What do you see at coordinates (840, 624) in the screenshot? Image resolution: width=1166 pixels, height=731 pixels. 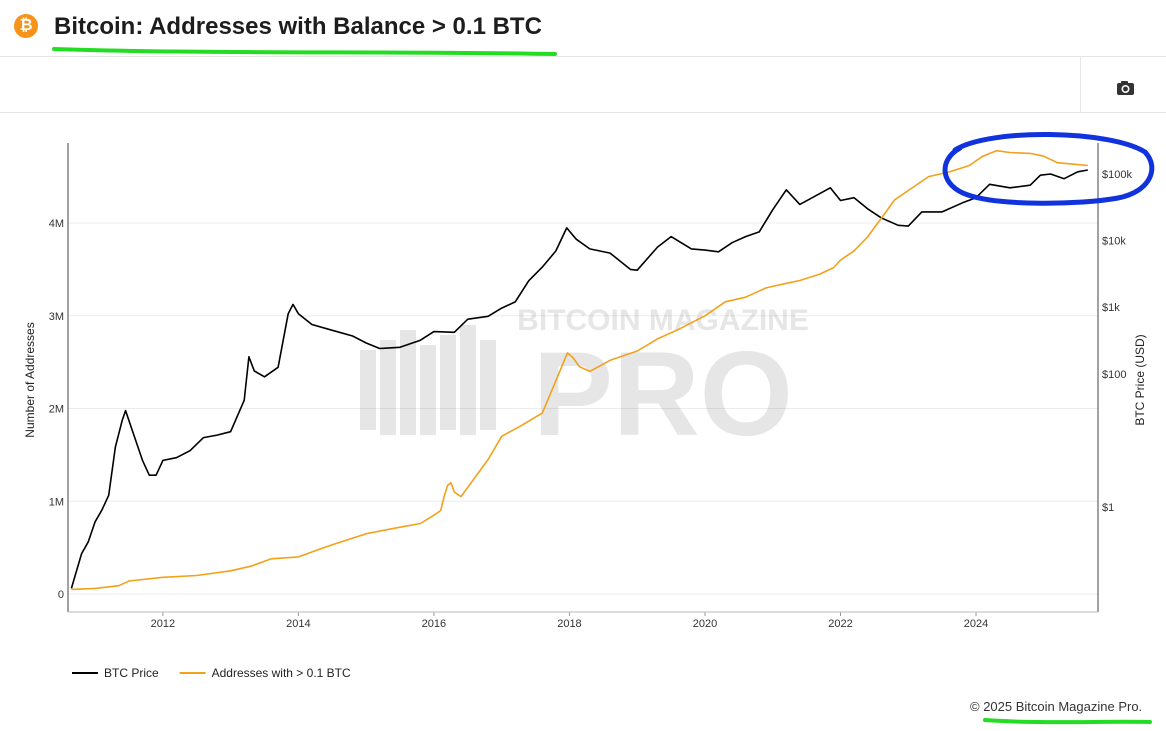 I see `x-tick-label: 2022` at bounding box center [840, 624].